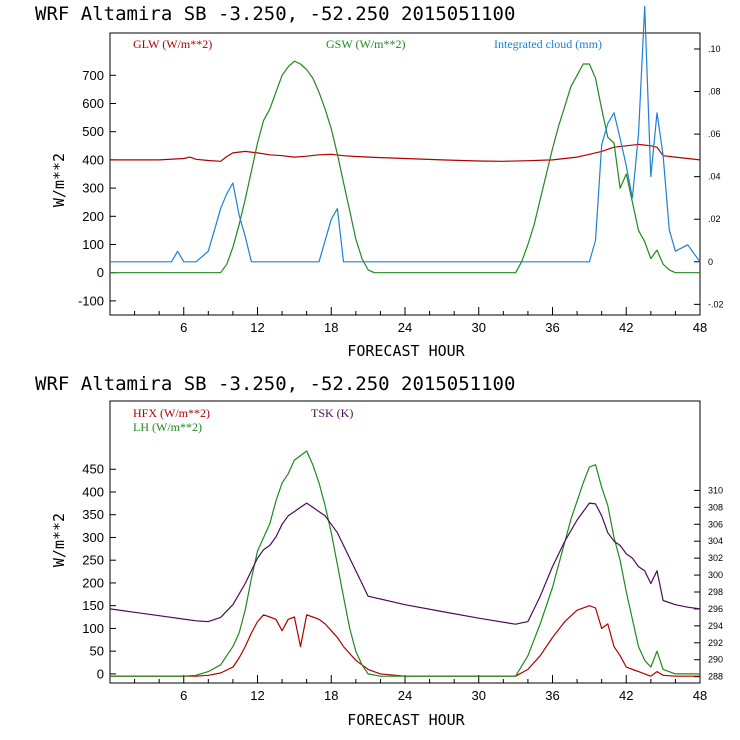  Describe the element at coordinates (715, 643) in the screenshot. I see `right-tick-label: 292` at that location.